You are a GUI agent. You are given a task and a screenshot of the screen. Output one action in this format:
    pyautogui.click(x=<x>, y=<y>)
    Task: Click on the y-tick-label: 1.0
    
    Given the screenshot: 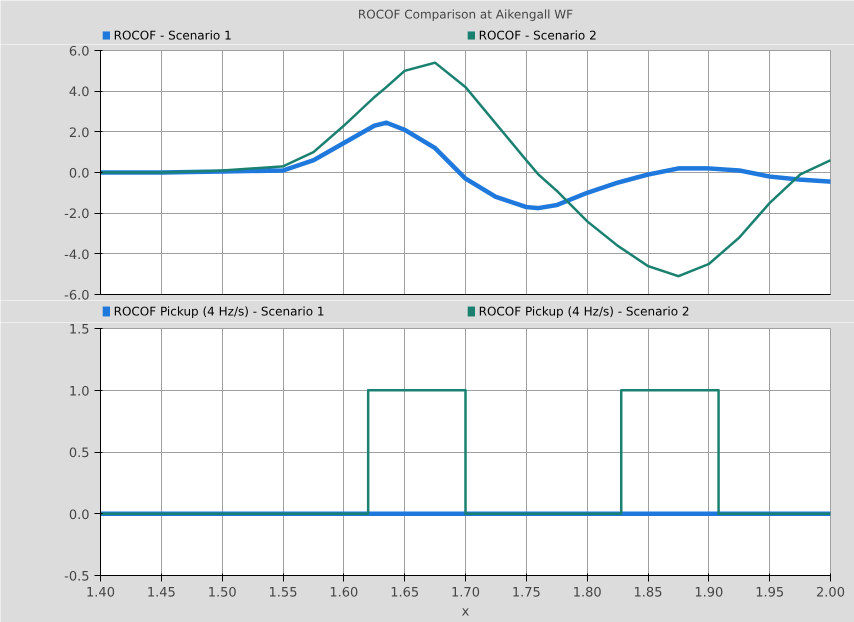 What is the action you would take?
    pyautogui.click(x=79, y=392)
    